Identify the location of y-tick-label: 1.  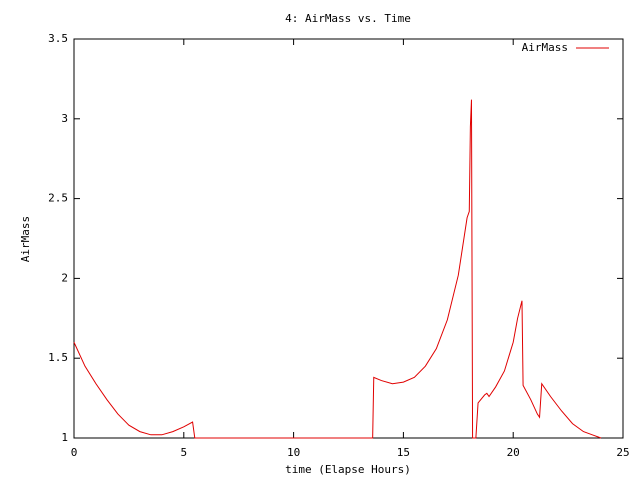
(64, 437).